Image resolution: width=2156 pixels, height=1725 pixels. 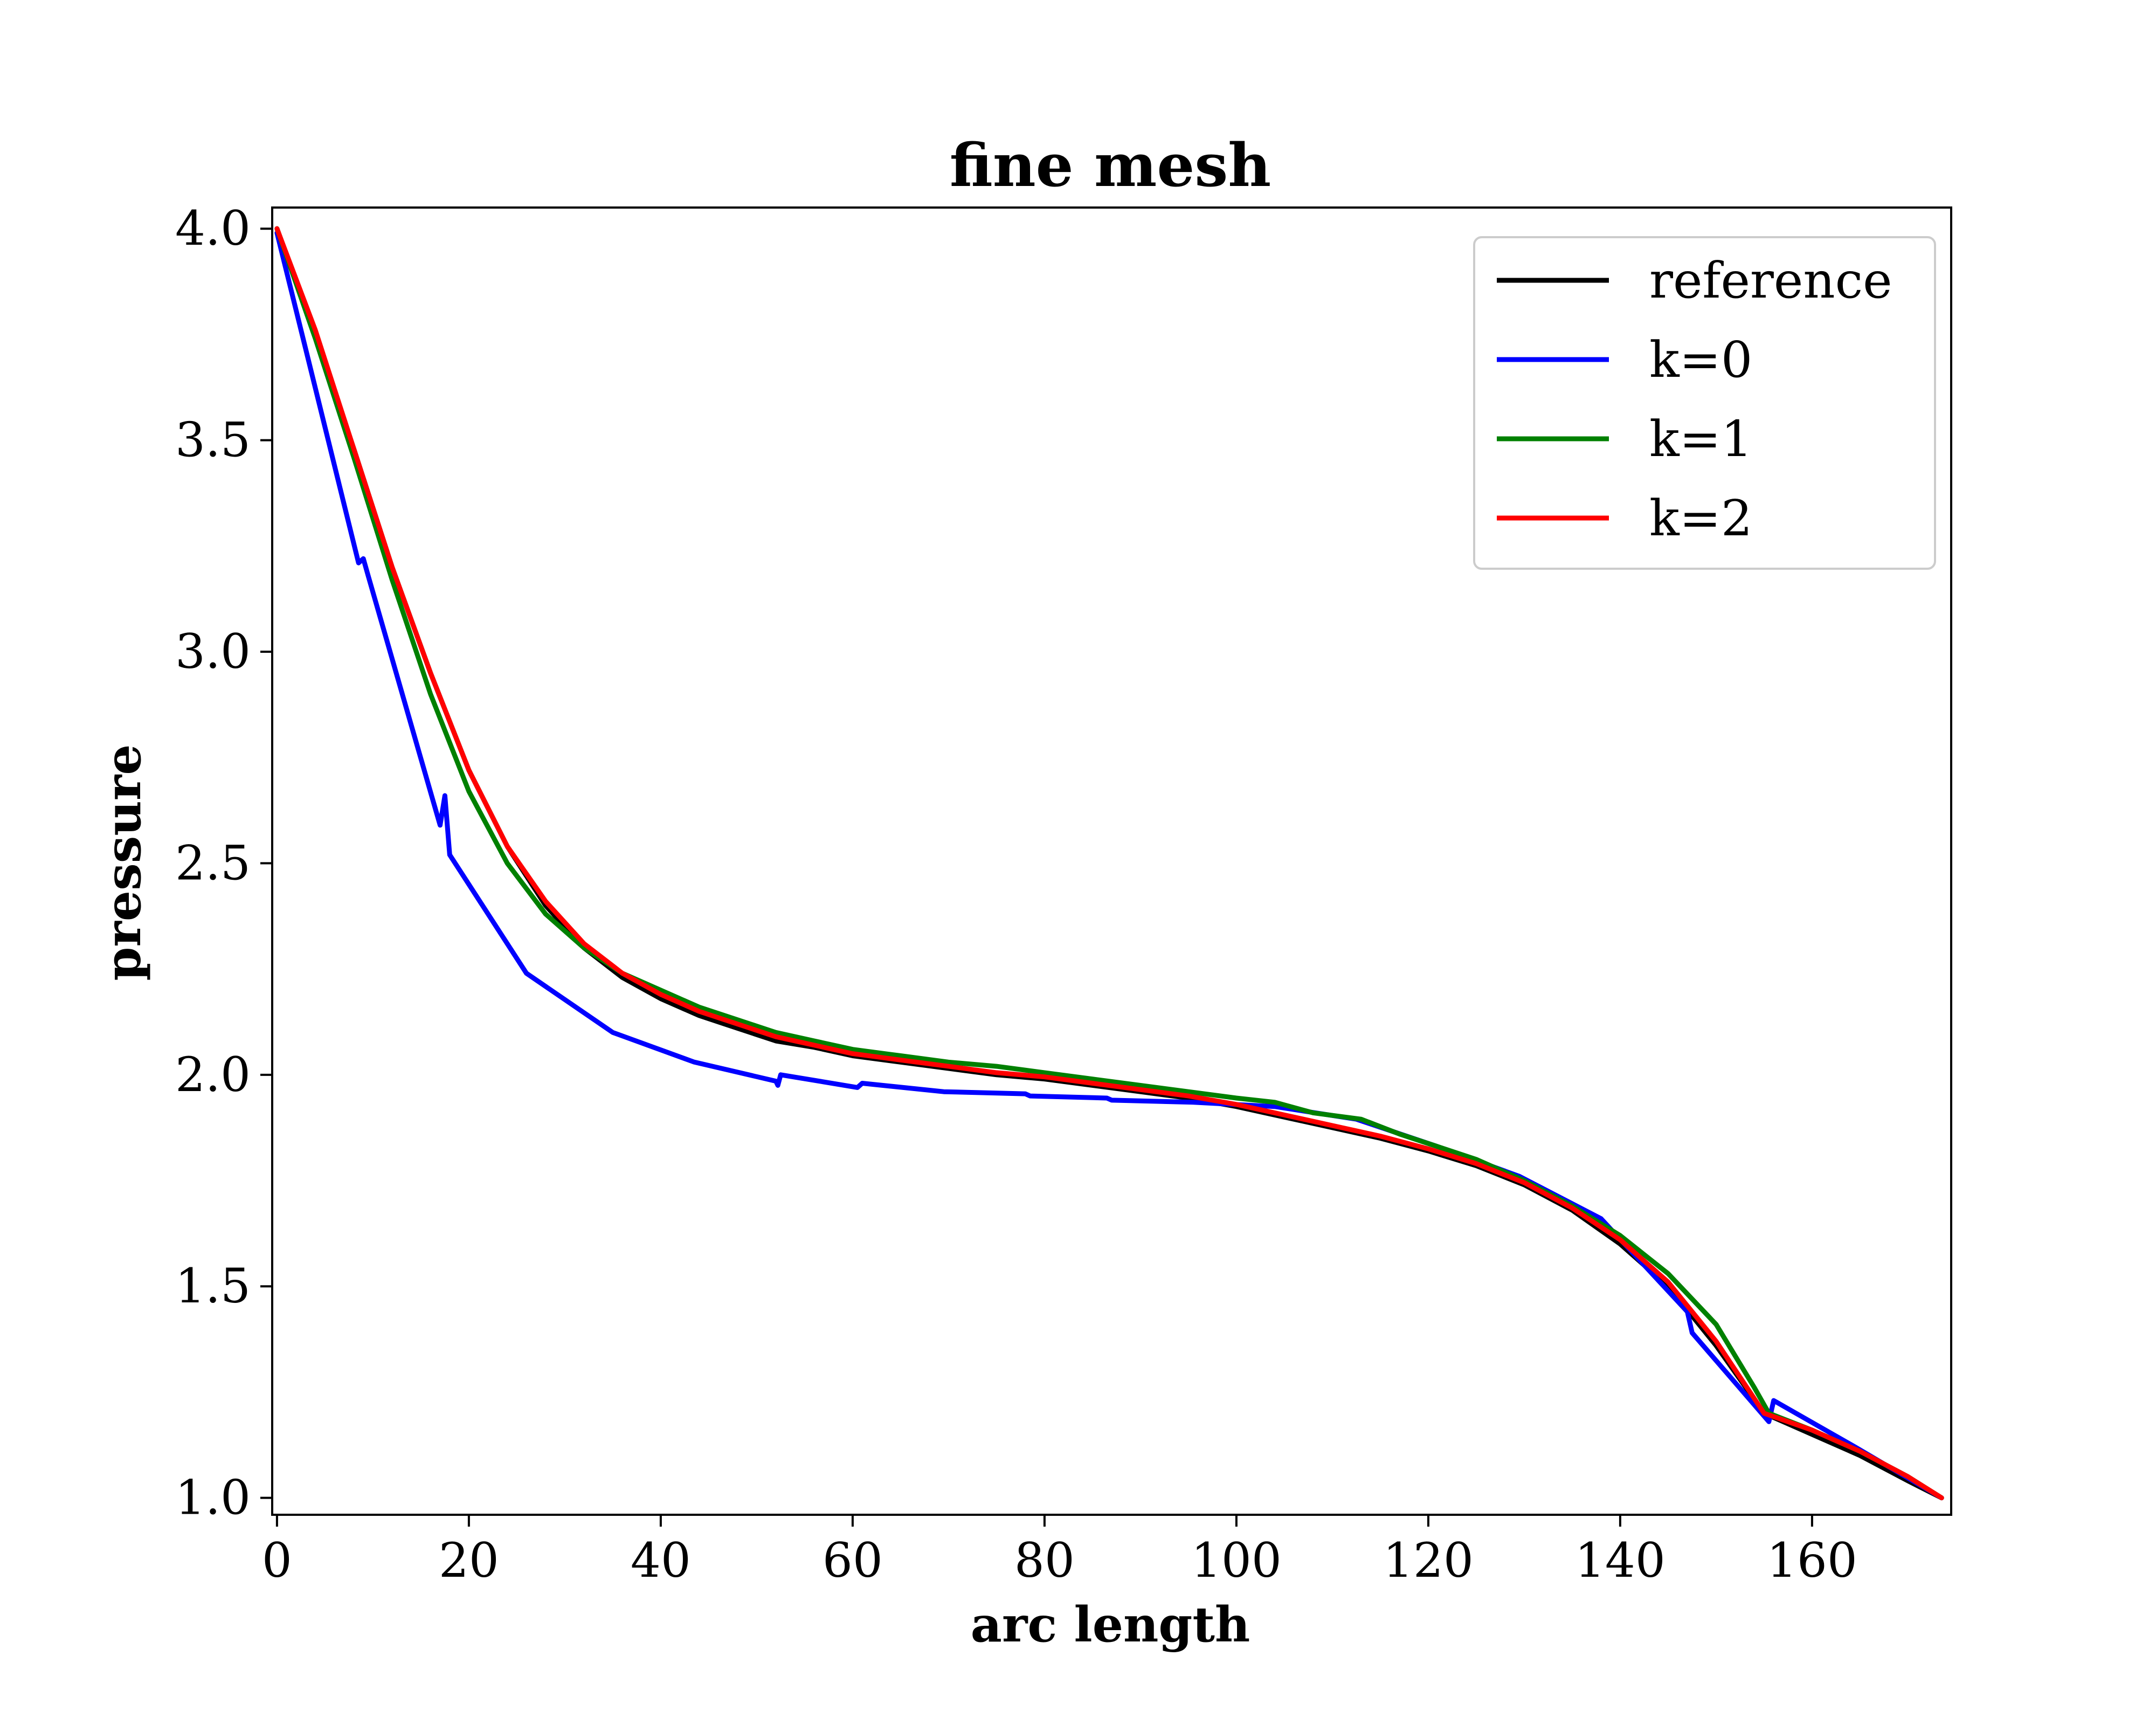 I want to click on legend: reference k=0 k=1 k=2, so click(x=1704, y=403).